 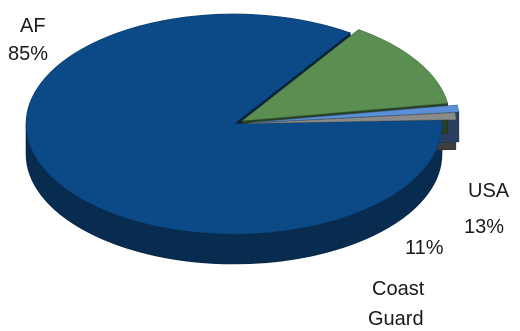 I want to click on slice-usa, so click(x=345, y=75).